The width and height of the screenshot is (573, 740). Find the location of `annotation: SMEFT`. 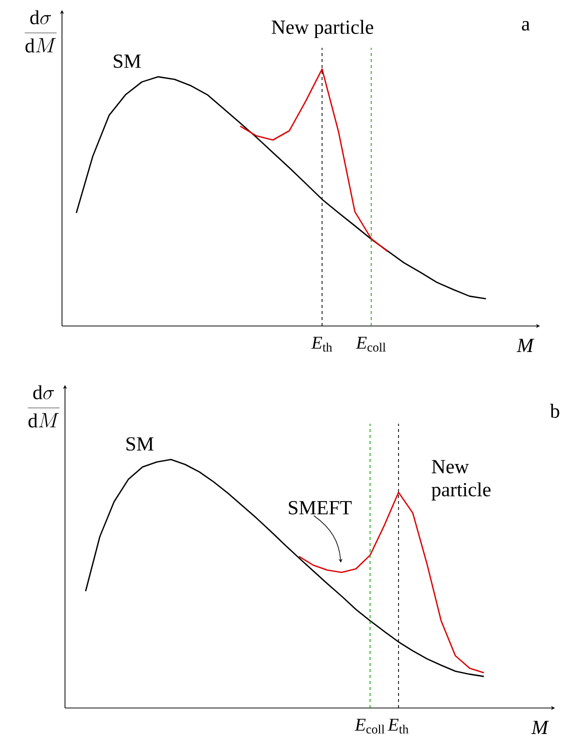

annotation: SMEFT is located at coordinates (320, 507).